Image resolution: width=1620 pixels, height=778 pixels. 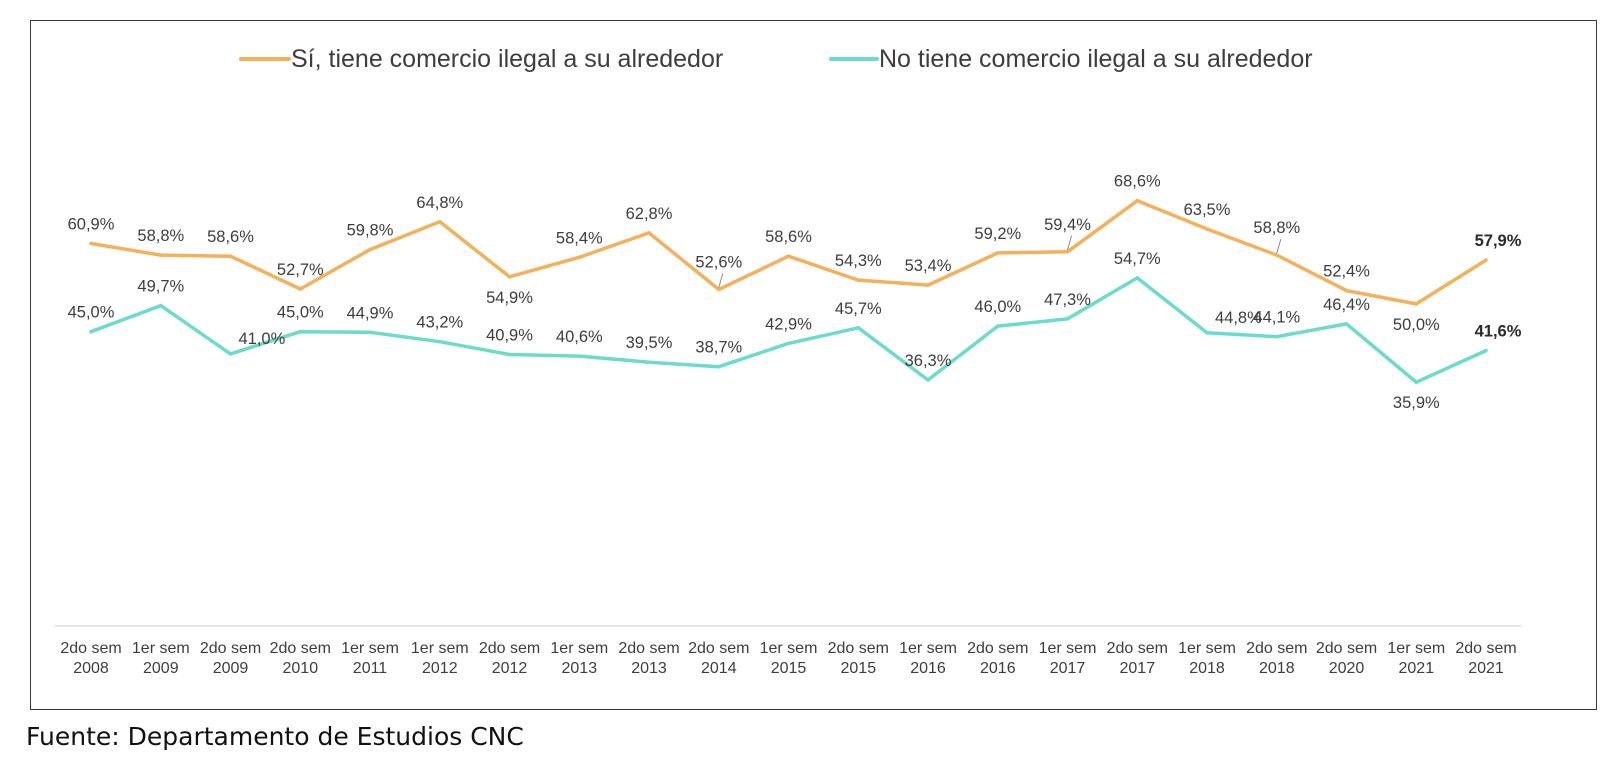 What do you see at coordinates (262, 339) in the screenshot?
I see `data-label: 41,0%` at bounding box center [262, 339].